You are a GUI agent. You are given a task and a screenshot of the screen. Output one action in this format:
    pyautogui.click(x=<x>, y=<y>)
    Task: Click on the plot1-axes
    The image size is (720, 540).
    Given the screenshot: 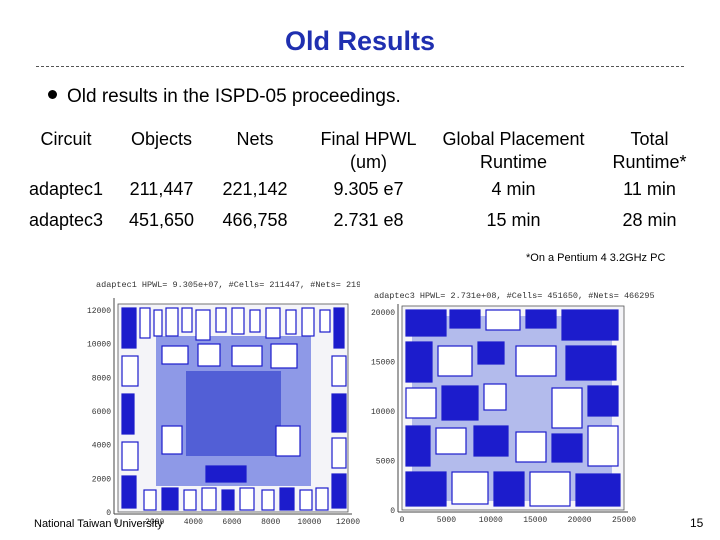 What is the action you would take?
    pyautogui.click(x=232, y=406)
    